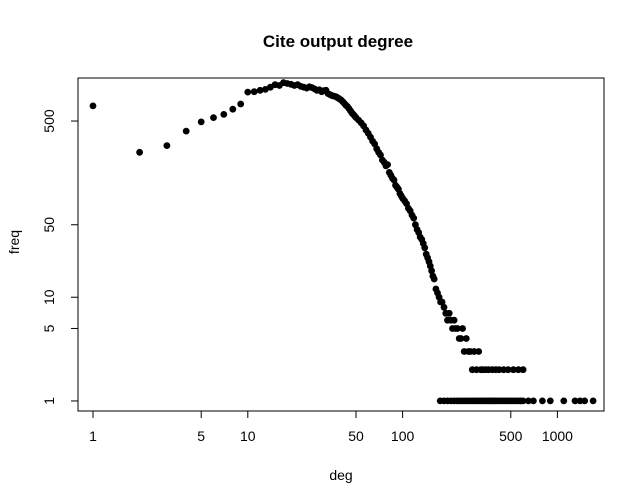  What do you see at coordinates (49, 121) in the screenshot?
I see `y-tick-label: 500` at bounding box center [49, 121].